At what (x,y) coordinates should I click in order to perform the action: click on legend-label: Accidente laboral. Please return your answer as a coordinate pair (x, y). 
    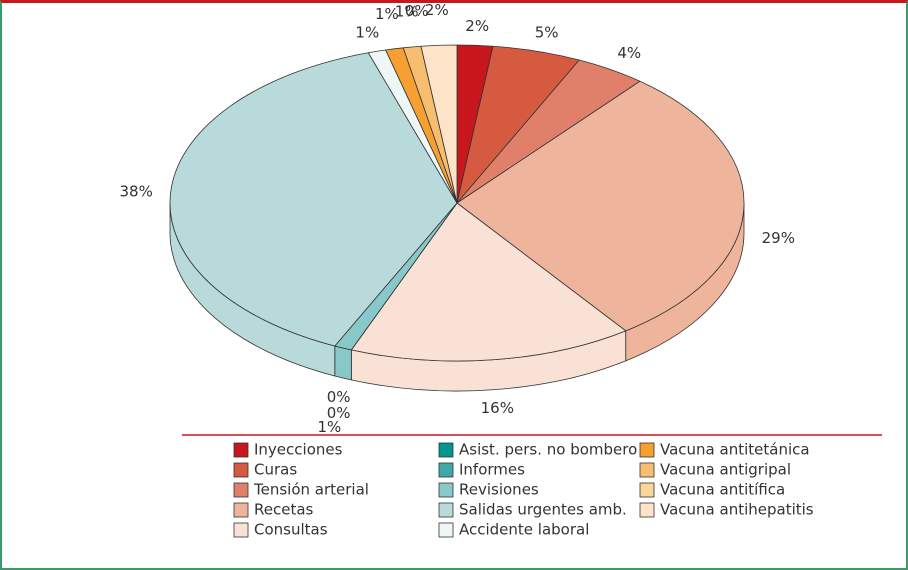
    Looking at the image, I should click on (524, 530).